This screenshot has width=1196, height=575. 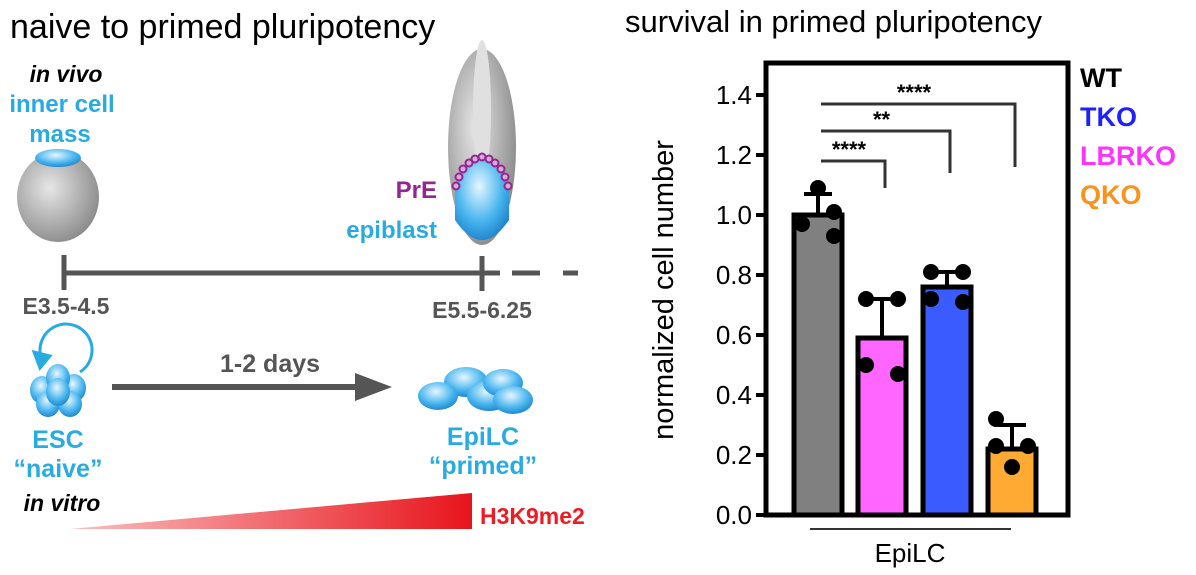 What do you see at coordinates (734, 395) in the screenshot?
I see `y-tick-label: 0.4` at bounding box center [734, 395].